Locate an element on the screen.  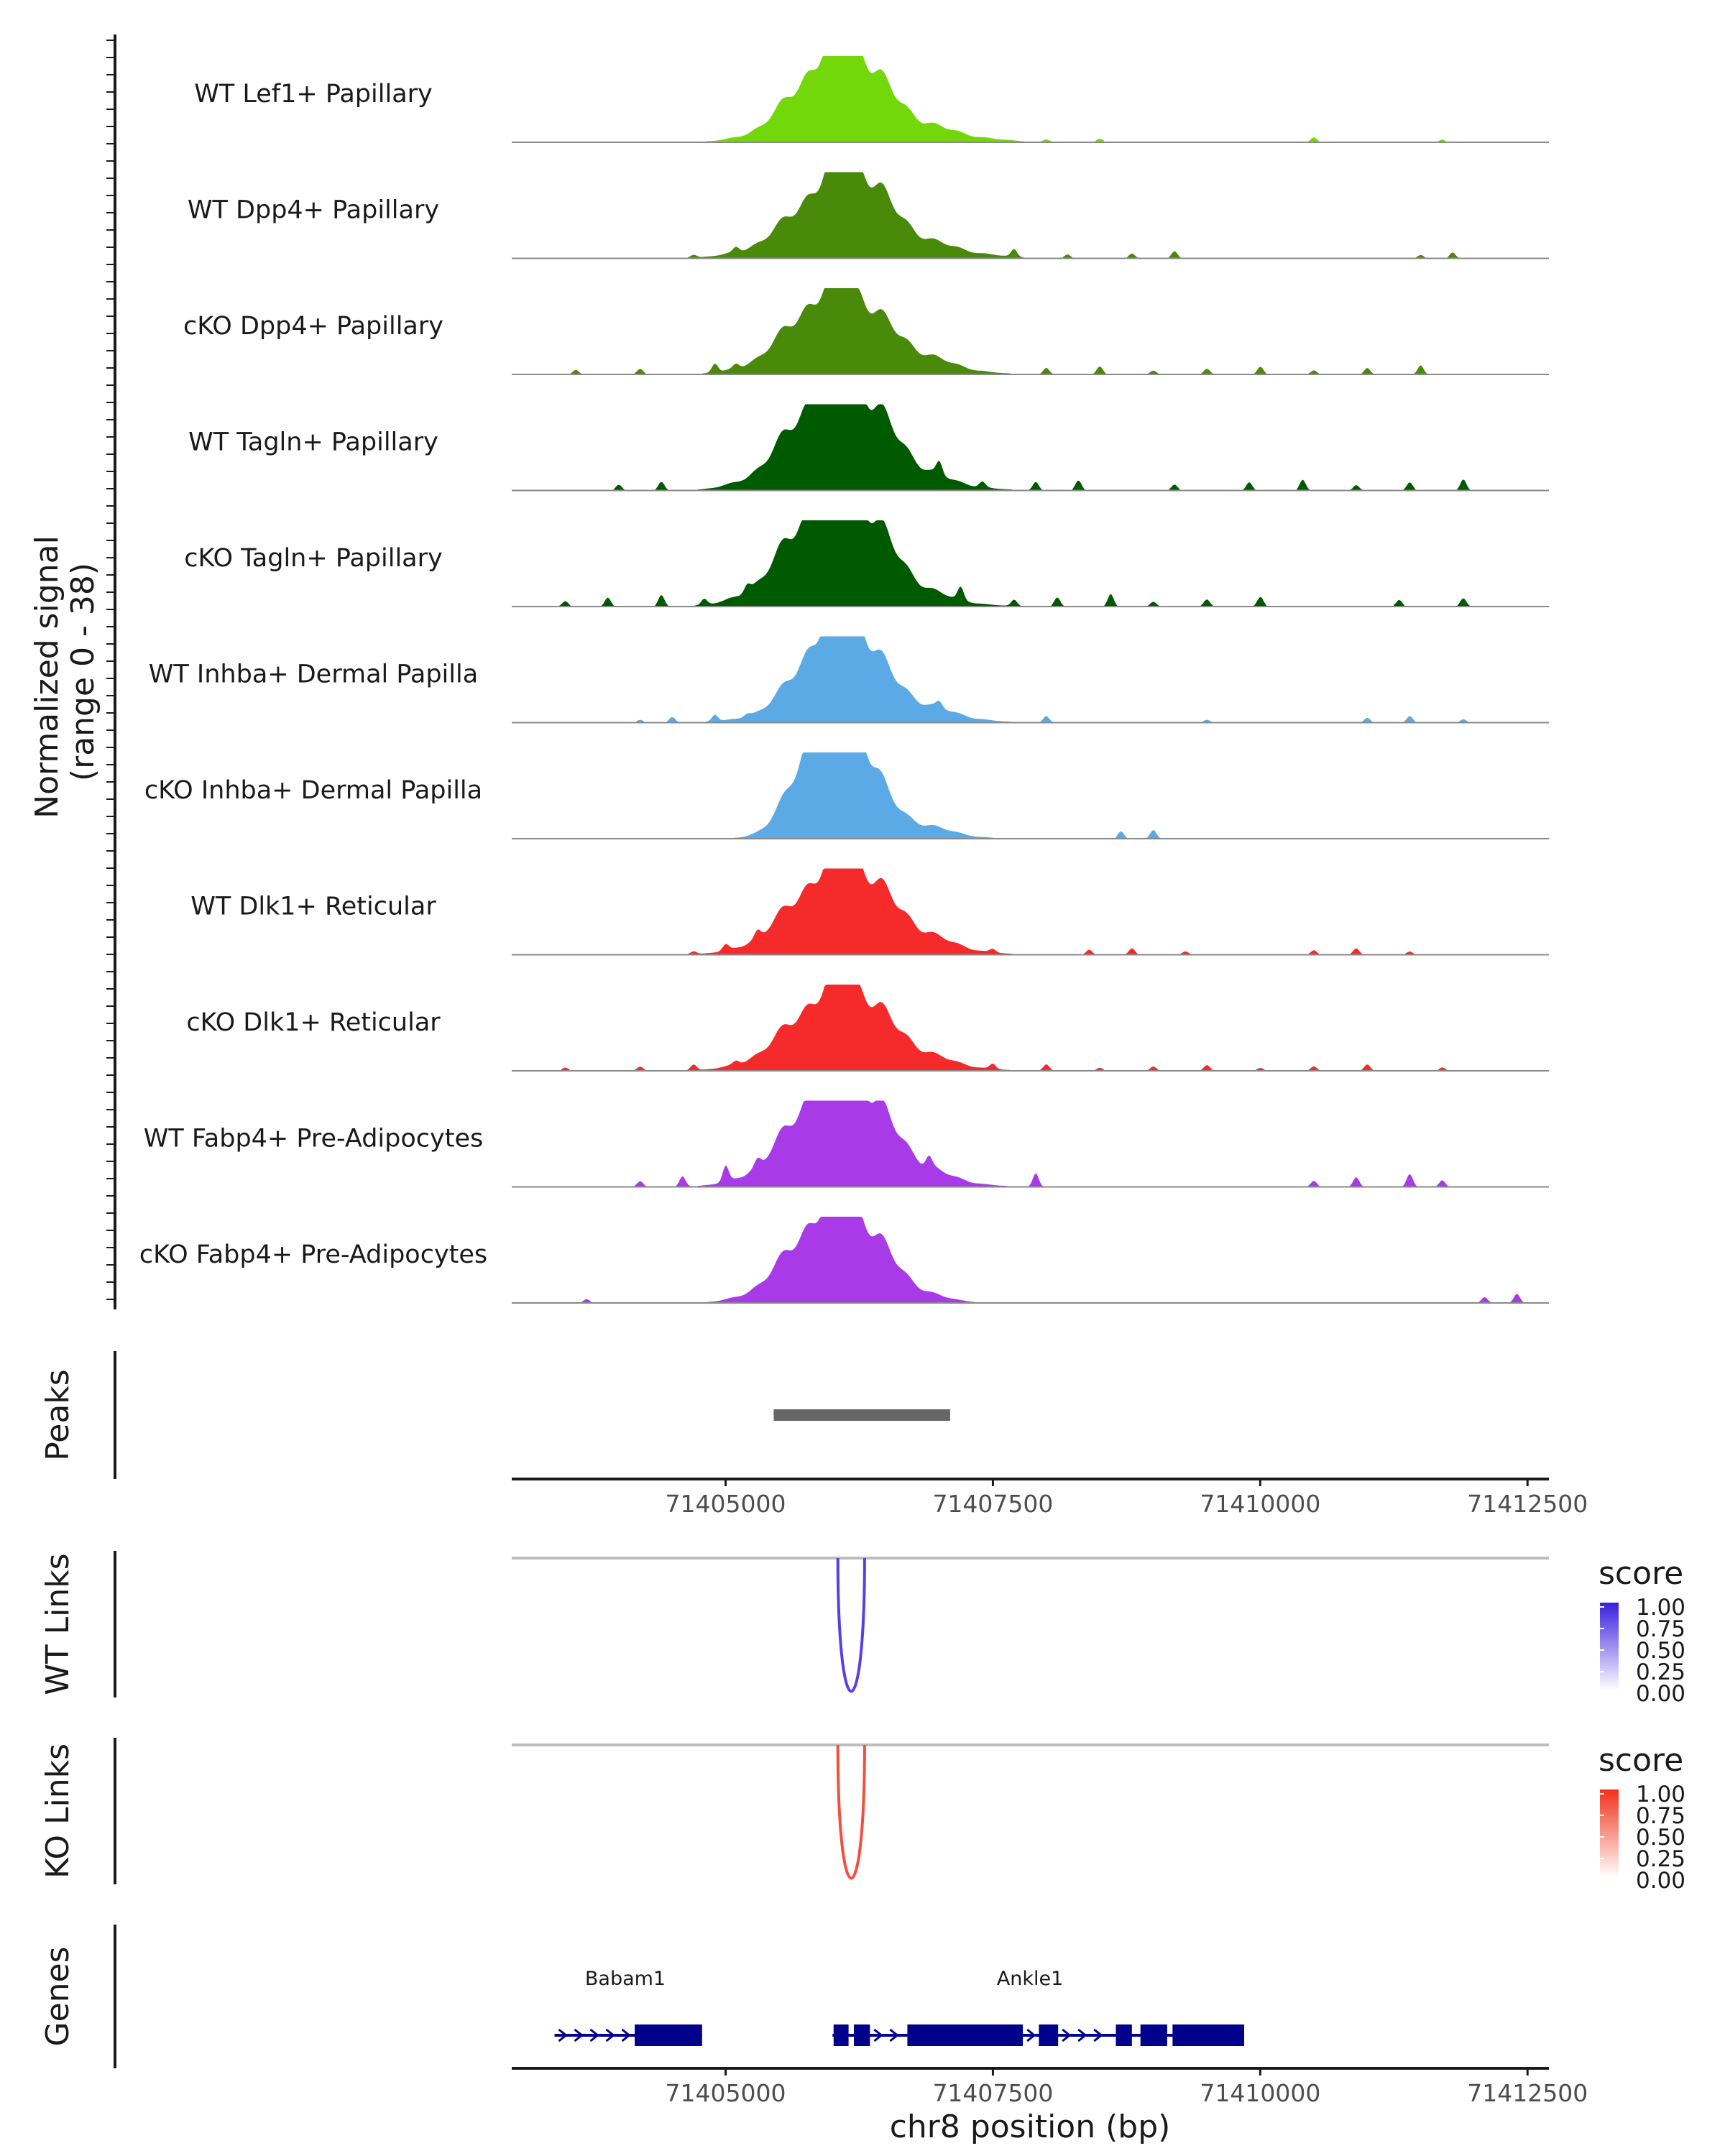
peaks-x-ticks: 71405000 71407500 71410000 71412500 is located at coordinates (1127, 1499).